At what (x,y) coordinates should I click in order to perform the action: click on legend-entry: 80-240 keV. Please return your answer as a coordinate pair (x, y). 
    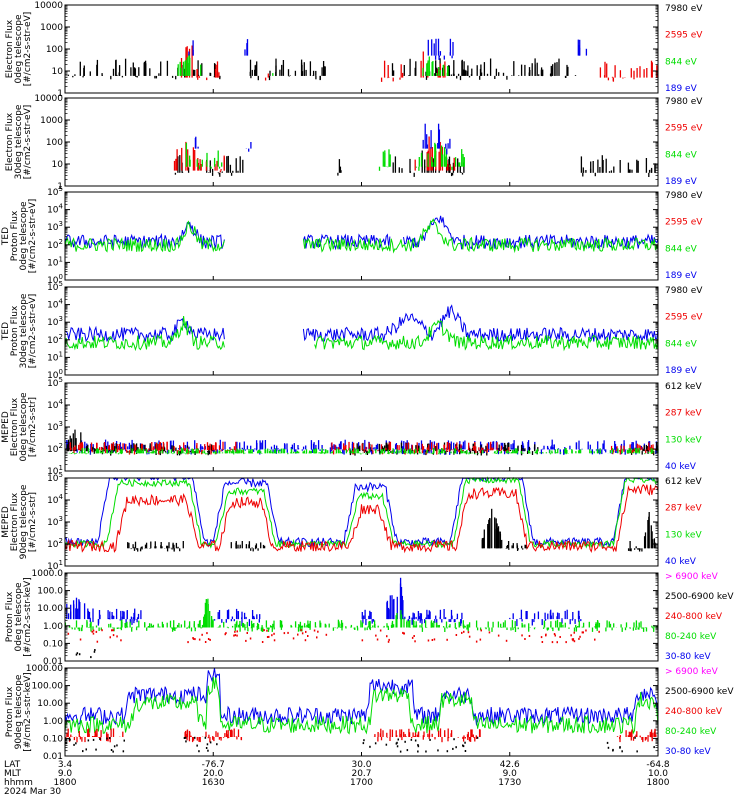
    Looking at the image, I should click on (691, 637).